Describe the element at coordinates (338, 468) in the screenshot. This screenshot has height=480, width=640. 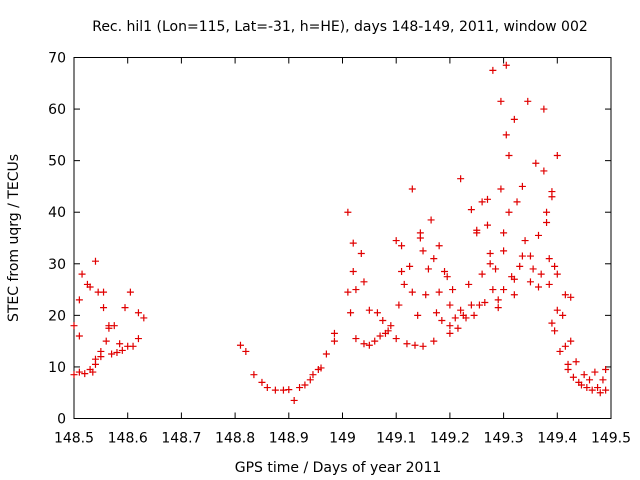
I see `x-axis-label: GPS time / Days of year 2011` at that location.